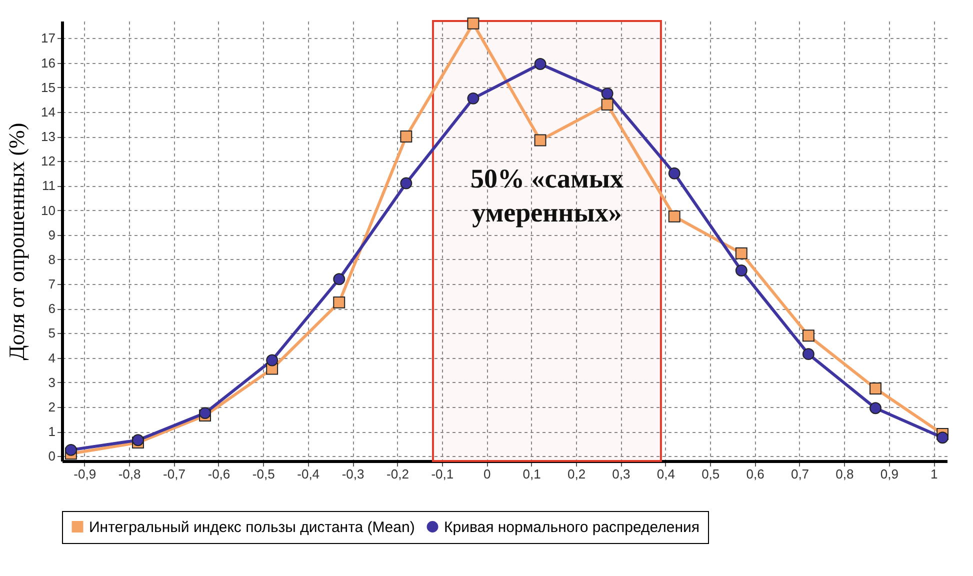 This screenshot has height=576, width=973. Describe the element at coordinates (48, 62) in the screenshot. I see `y-tick-label: 16` at that location.